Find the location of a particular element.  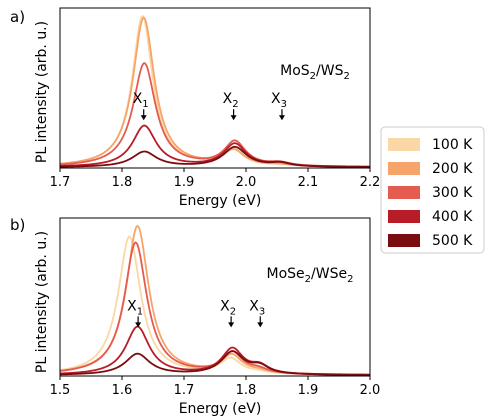

panel-a-peak-label-text: X3 is located at coordinates (279, 100).